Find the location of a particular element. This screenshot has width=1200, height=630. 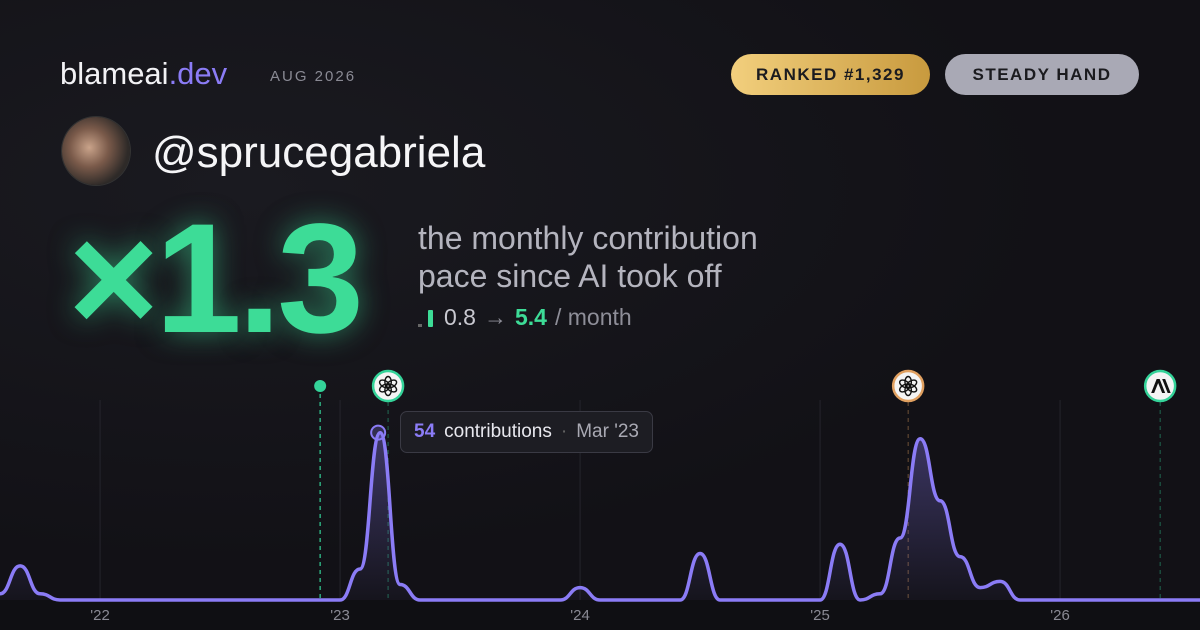

tooltip-sep: · is located at coordinates (564, 431).